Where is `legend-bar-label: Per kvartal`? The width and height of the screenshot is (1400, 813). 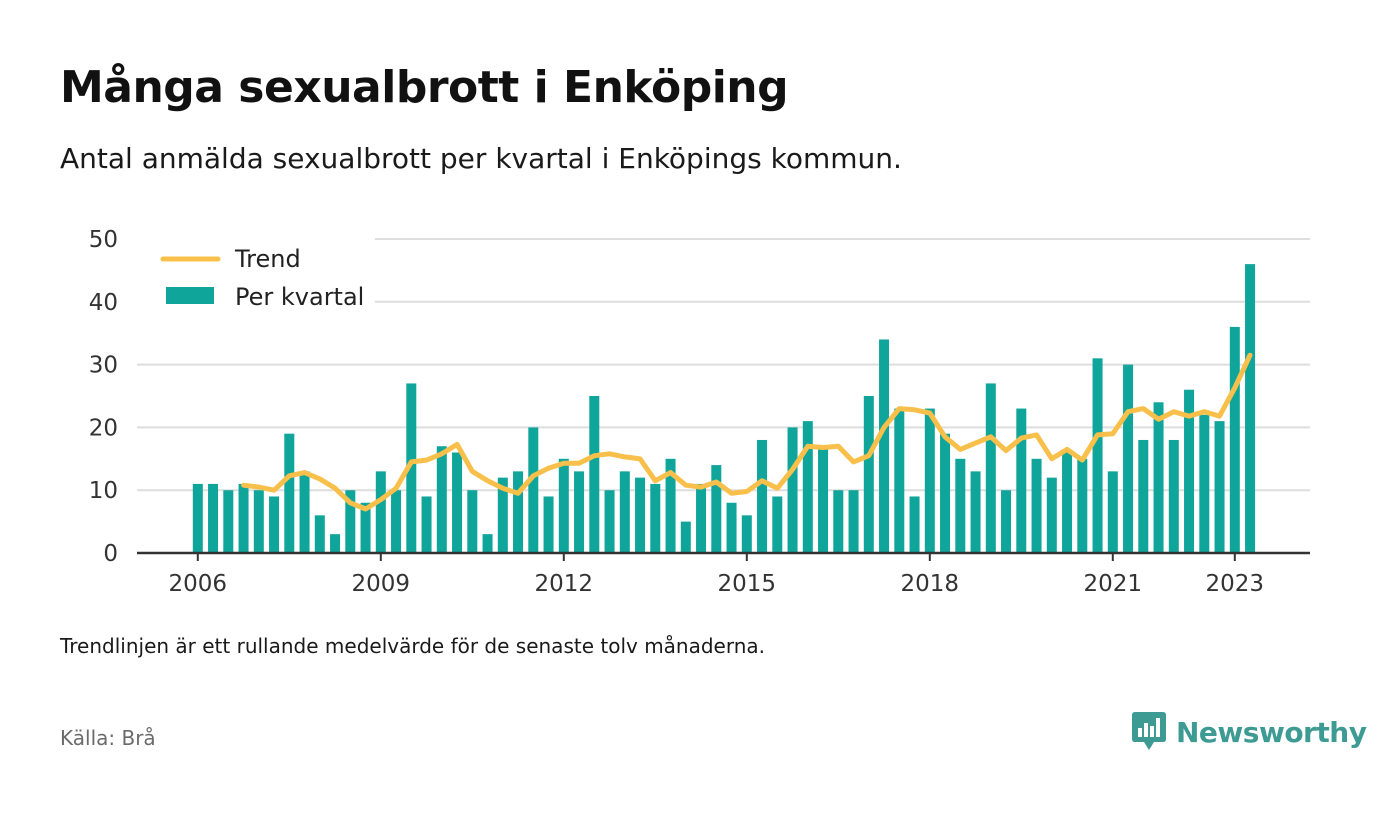 legend-bar-label: Per kvartal is located at coordinates (299, 297).